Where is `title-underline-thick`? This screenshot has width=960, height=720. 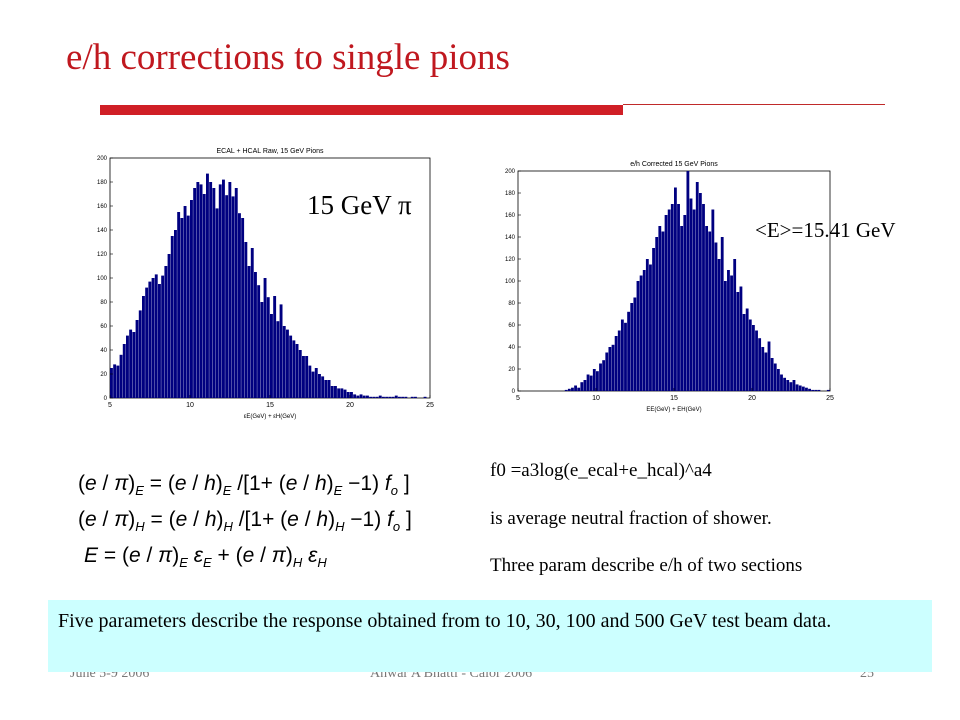
title-underline-thick is located at coordinates (361, 110).